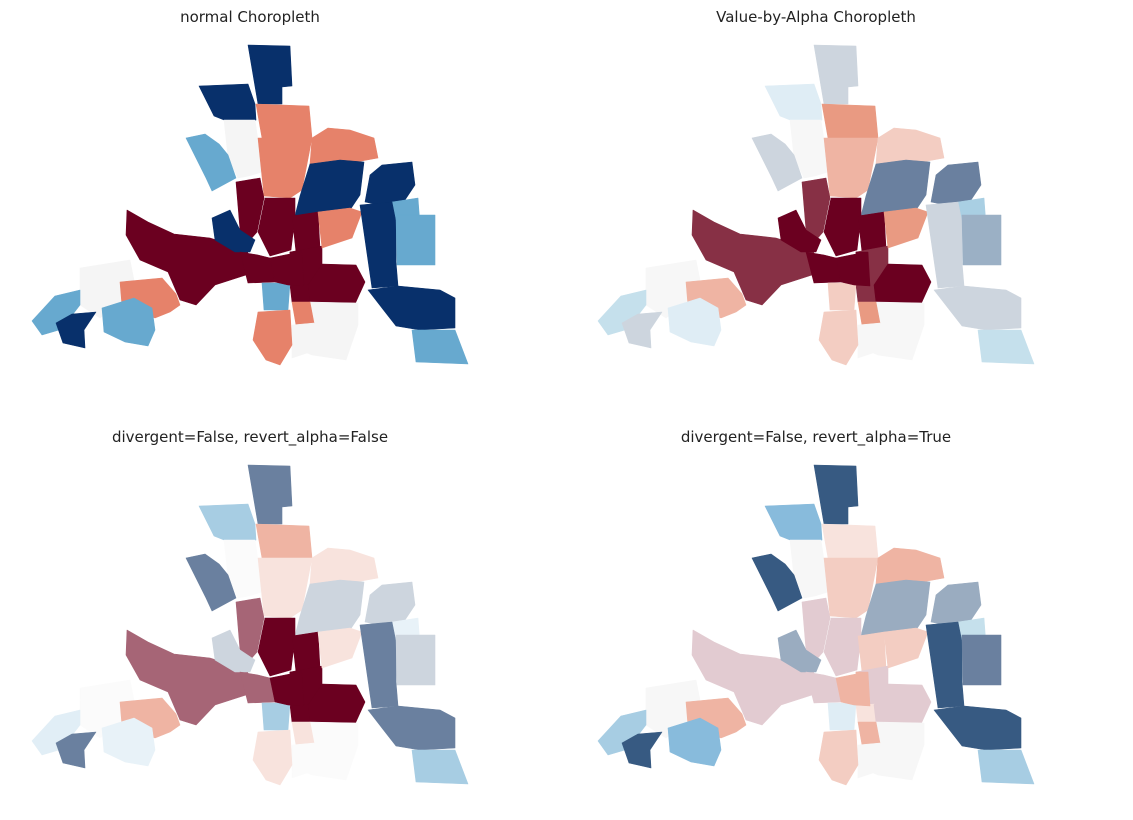 Image resolution: width=1133 pixels, height=820 pixels. I want to click on panel-title: divergent=False, revert_alpha=True, so click(816, 437).